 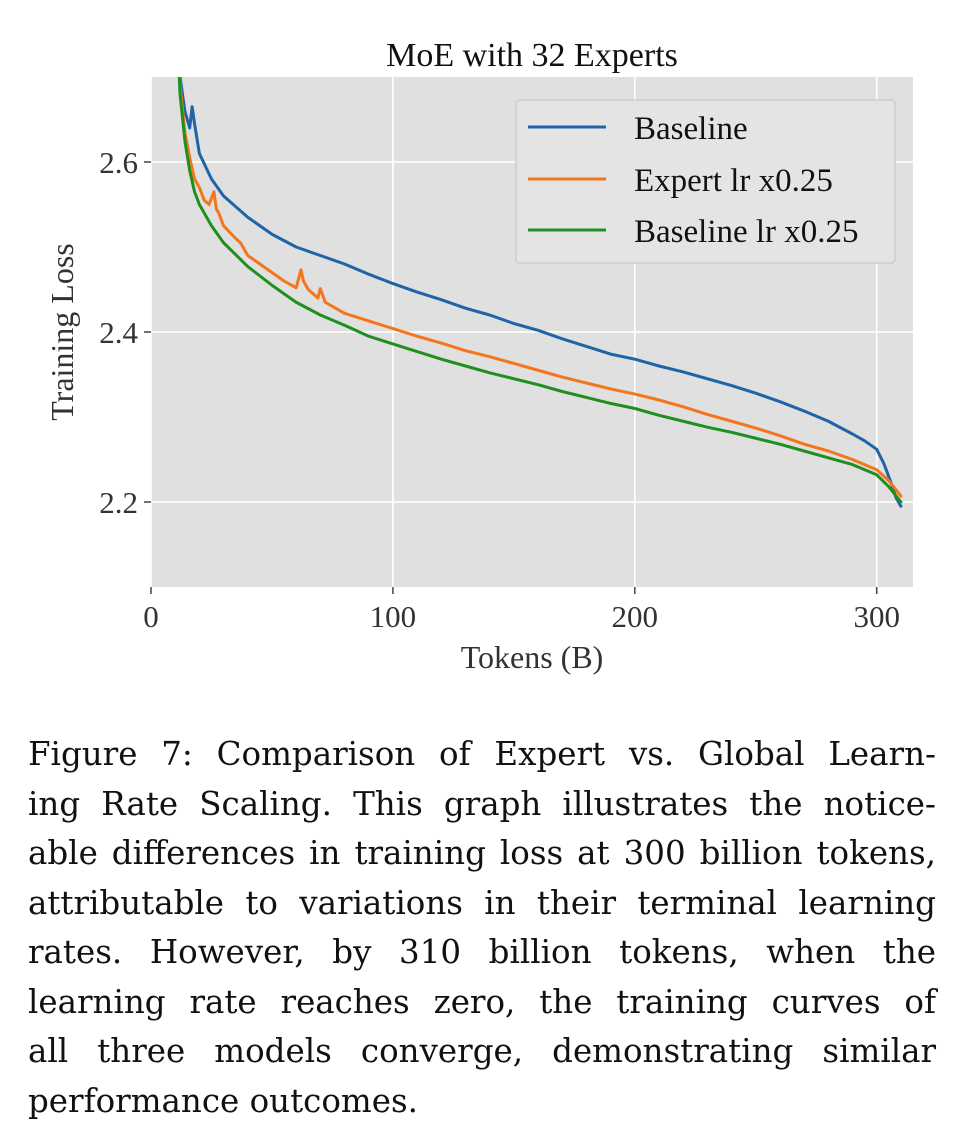 What do you see at coordinates (223, 1100) in the screenshot?
I see `caption-line: performance outcomes.` at bounding box center [223, 1100].